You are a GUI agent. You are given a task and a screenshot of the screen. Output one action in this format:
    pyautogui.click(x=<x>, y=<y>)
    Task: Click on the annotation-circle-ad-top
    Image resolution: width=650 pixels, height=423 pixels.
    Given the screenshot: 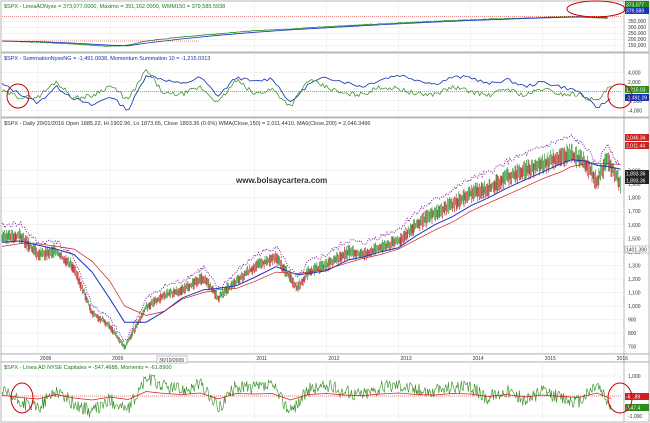 What is the action you would take?
    pyautogui.click(x=596, y=9)
    